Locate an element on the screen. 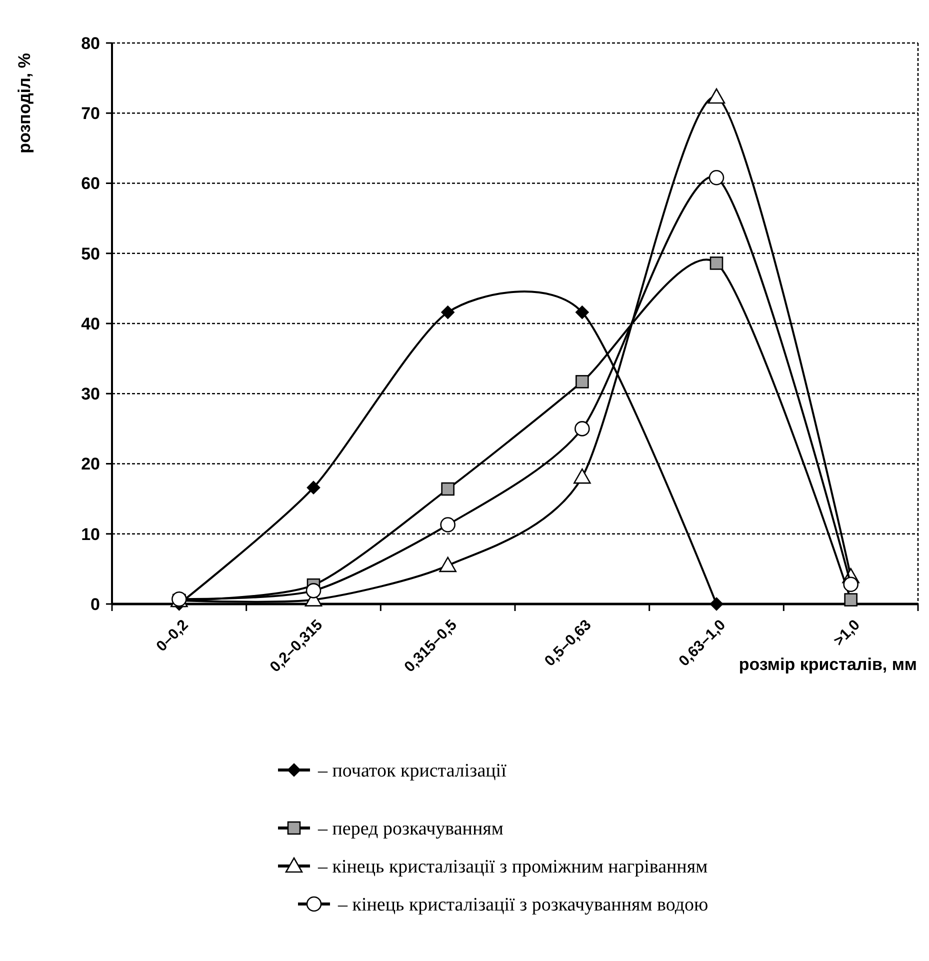  y-tick-label: 50 is located at coordinates (90, 254).